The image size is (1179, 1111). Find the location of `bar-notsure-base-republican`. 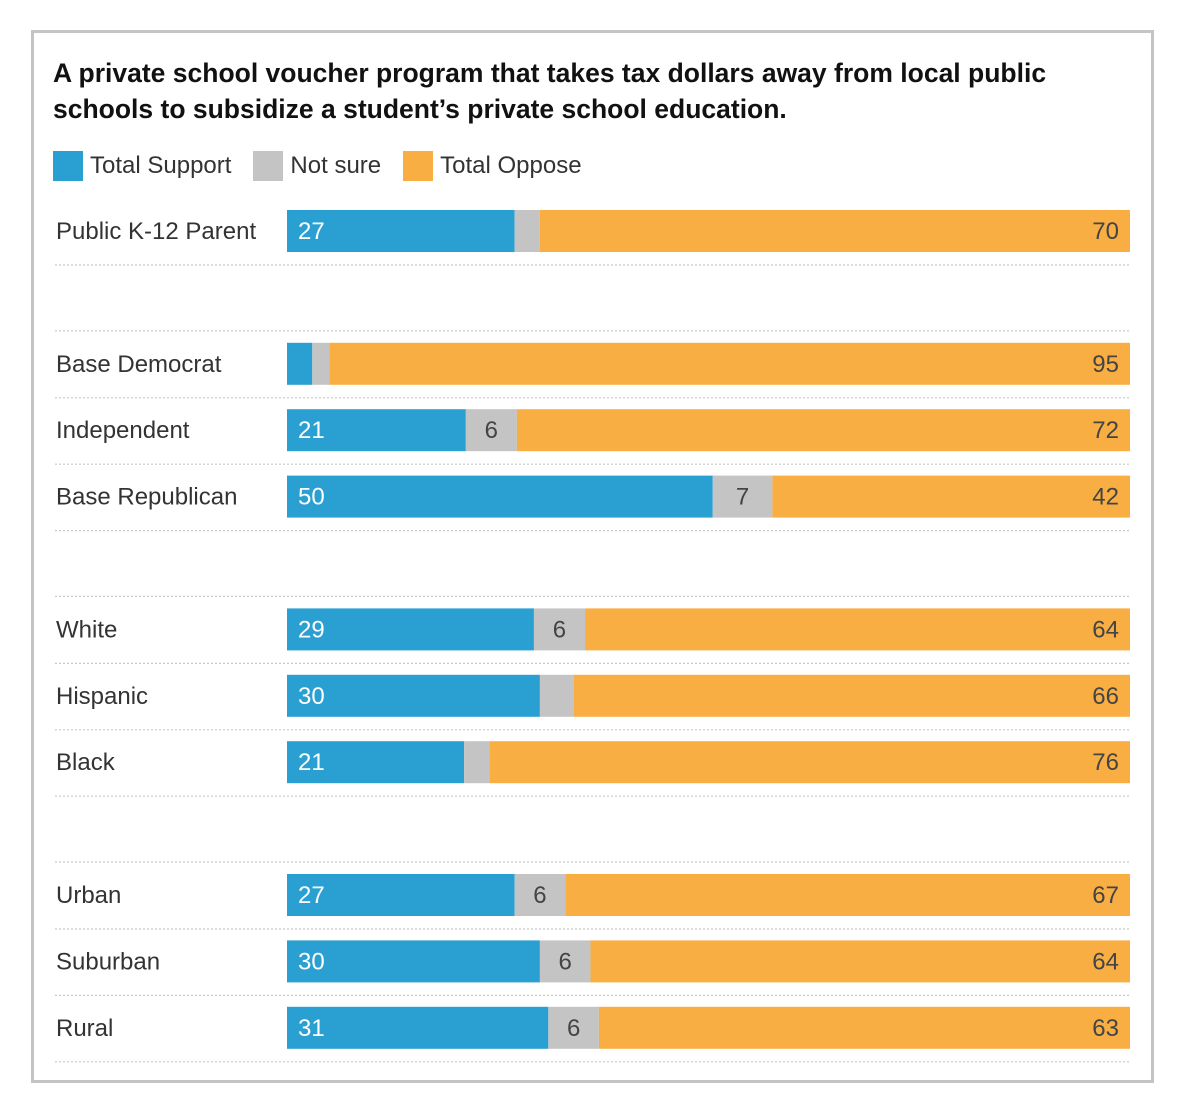

bar-notsure-base-republican is located at coordinates (742, 496).